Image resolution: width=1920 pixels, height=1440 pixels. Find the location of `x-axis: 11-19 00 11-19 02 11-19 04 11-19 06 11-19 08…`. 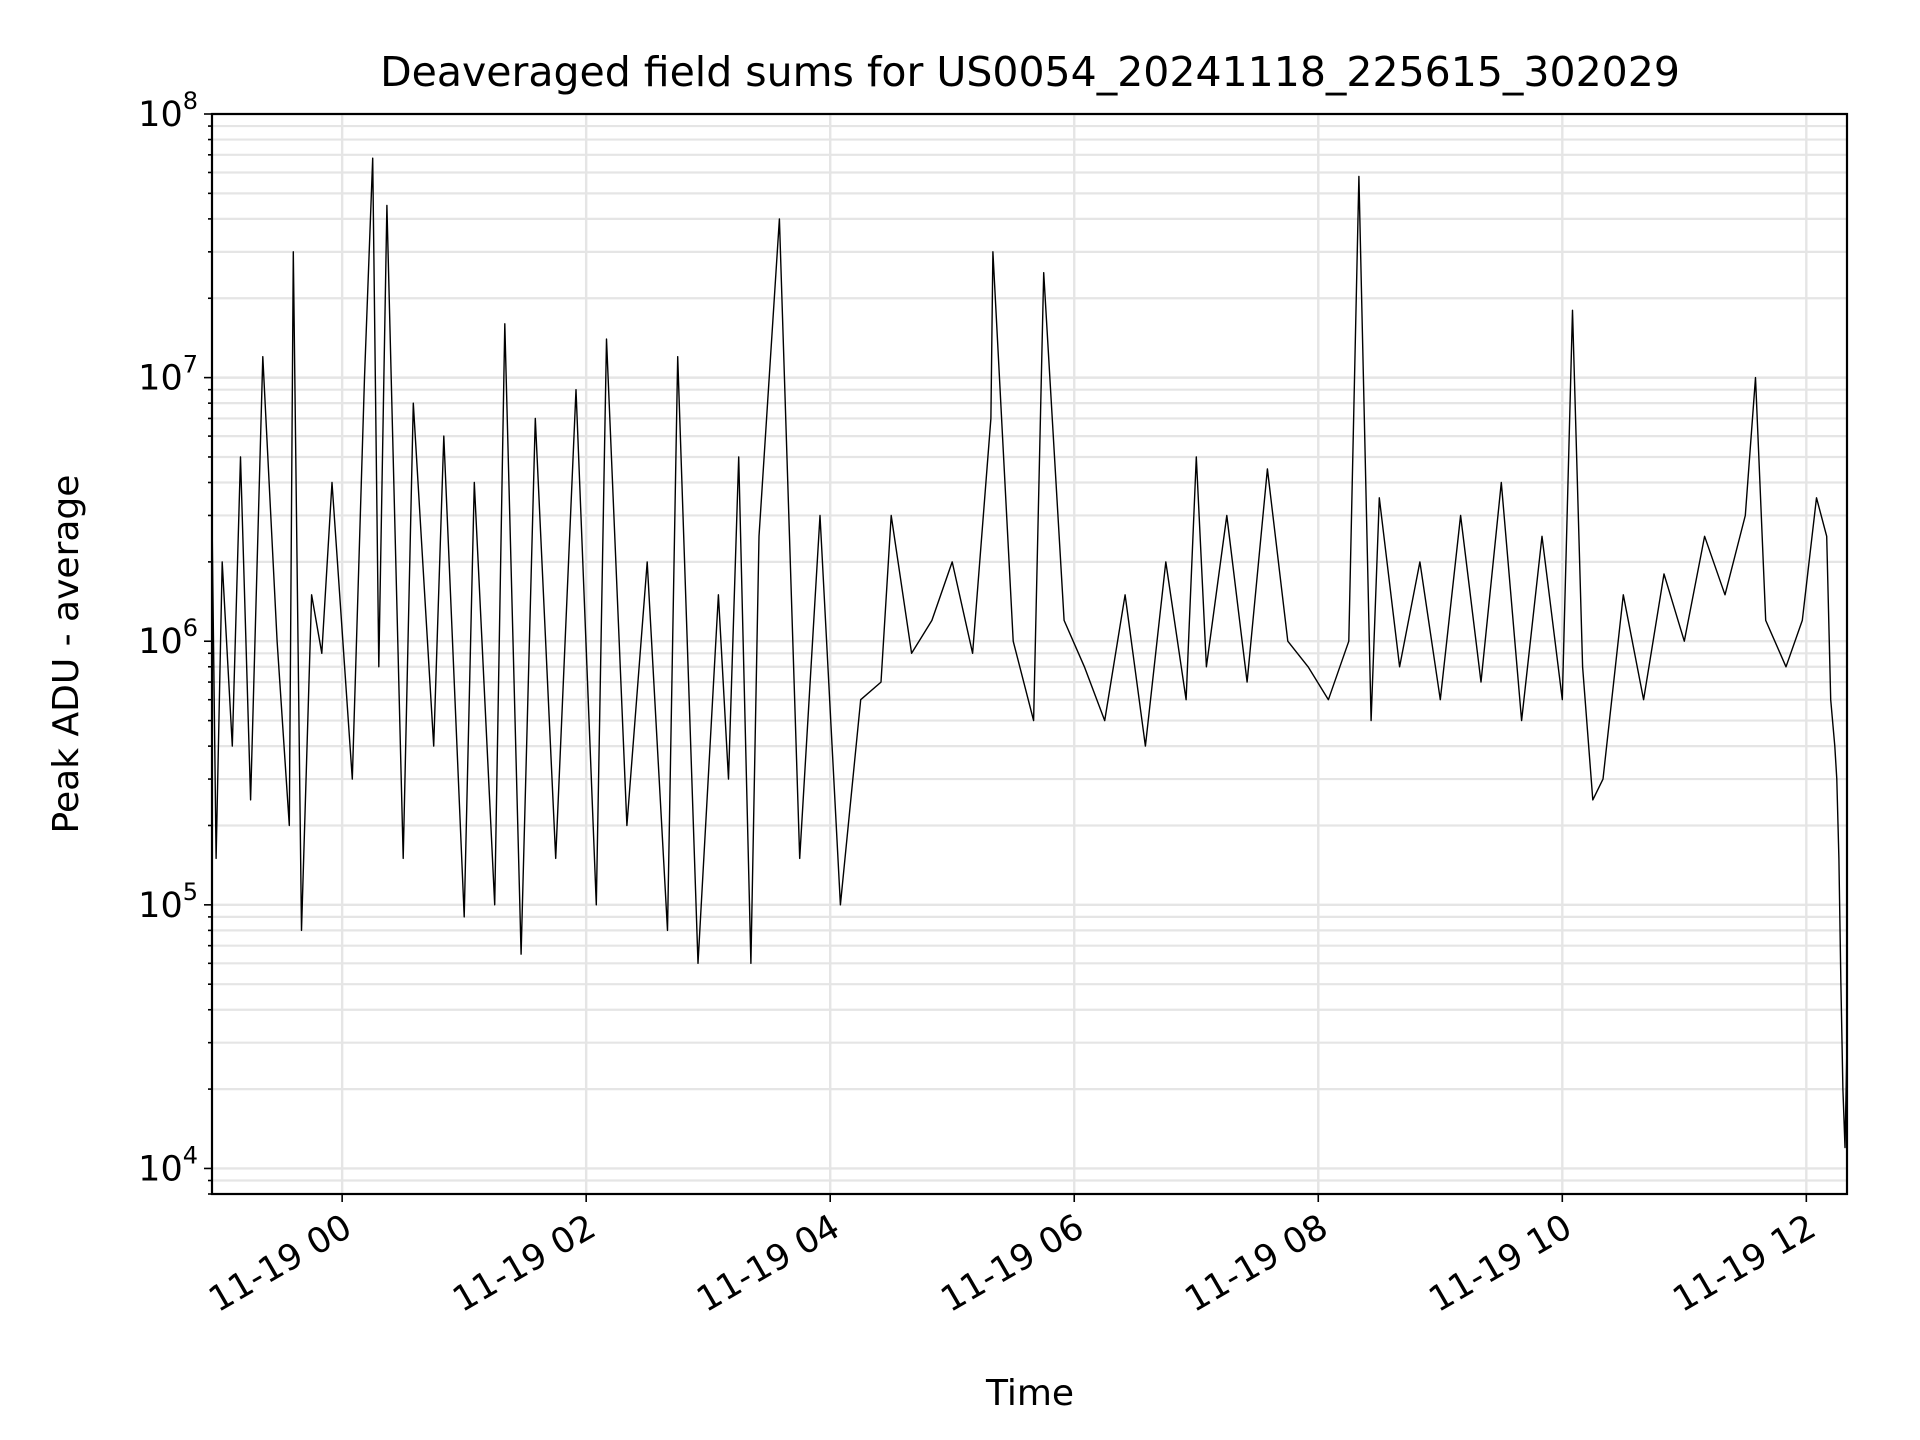

x-axis: 11-19 00 11-19 02 11-19 04 11-19 06 11-19 08… is located at coordinates (1012, 1257).